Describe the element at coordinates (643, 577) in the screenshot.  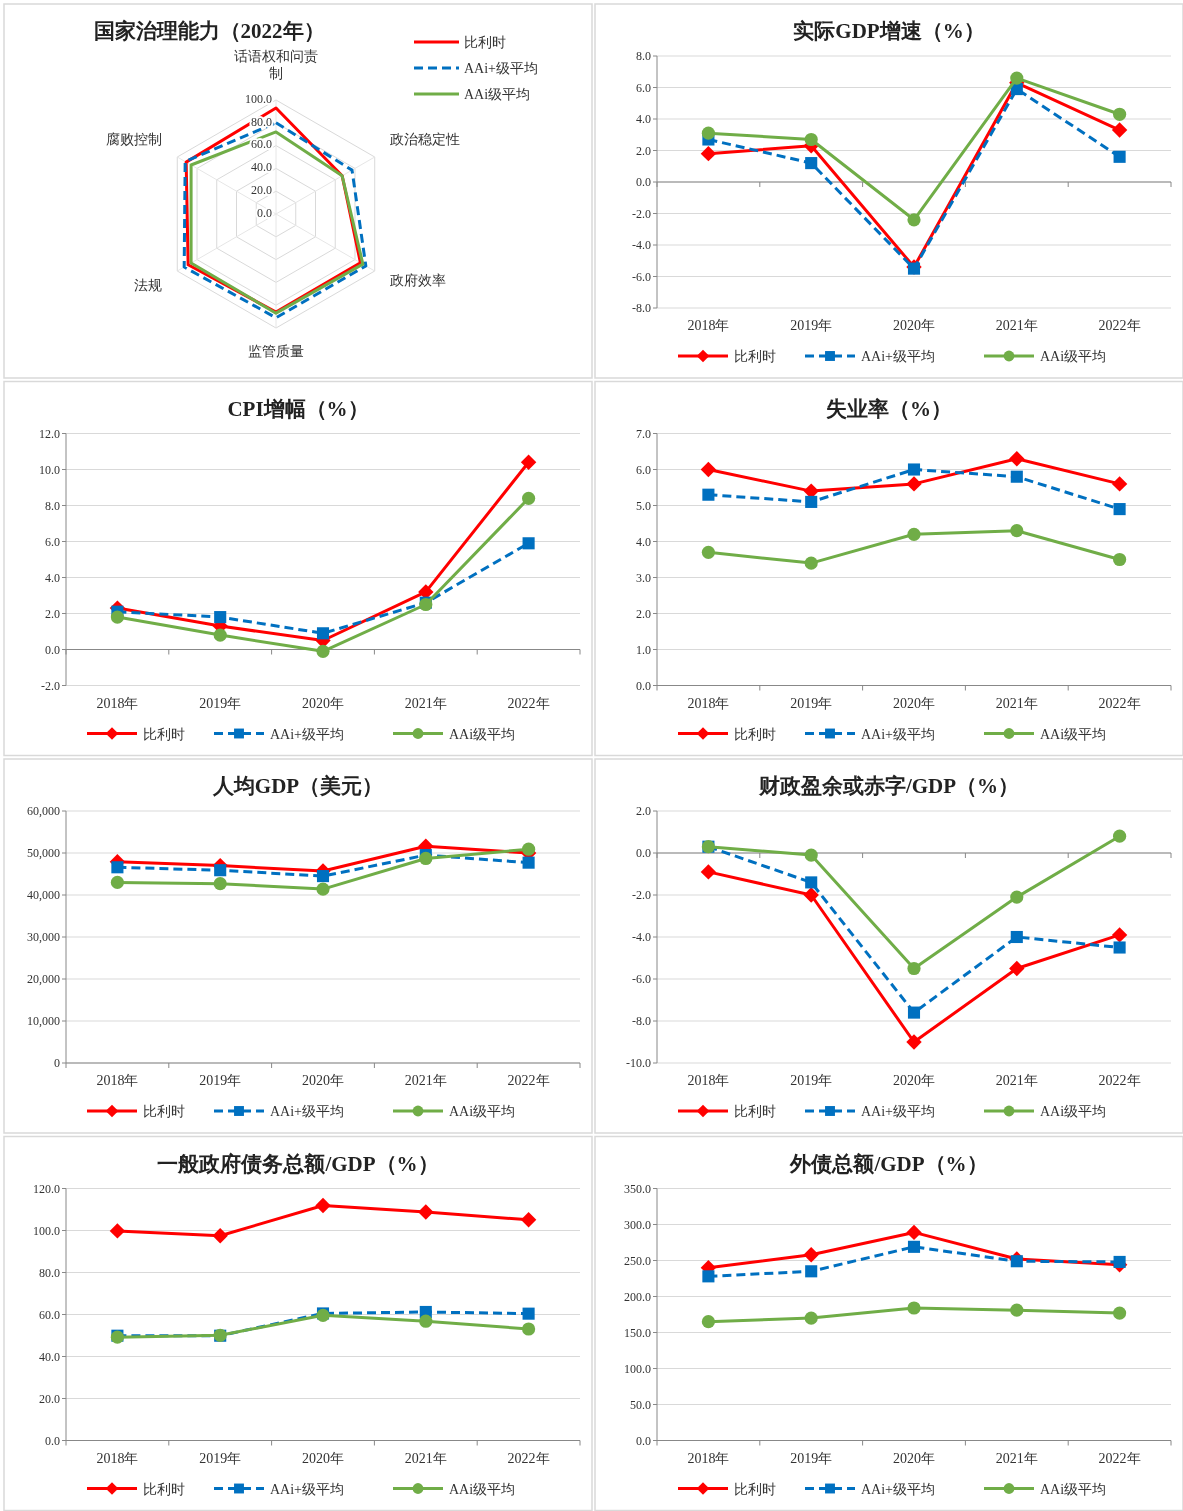
I see `y-tick-label: 3.0` at that location.